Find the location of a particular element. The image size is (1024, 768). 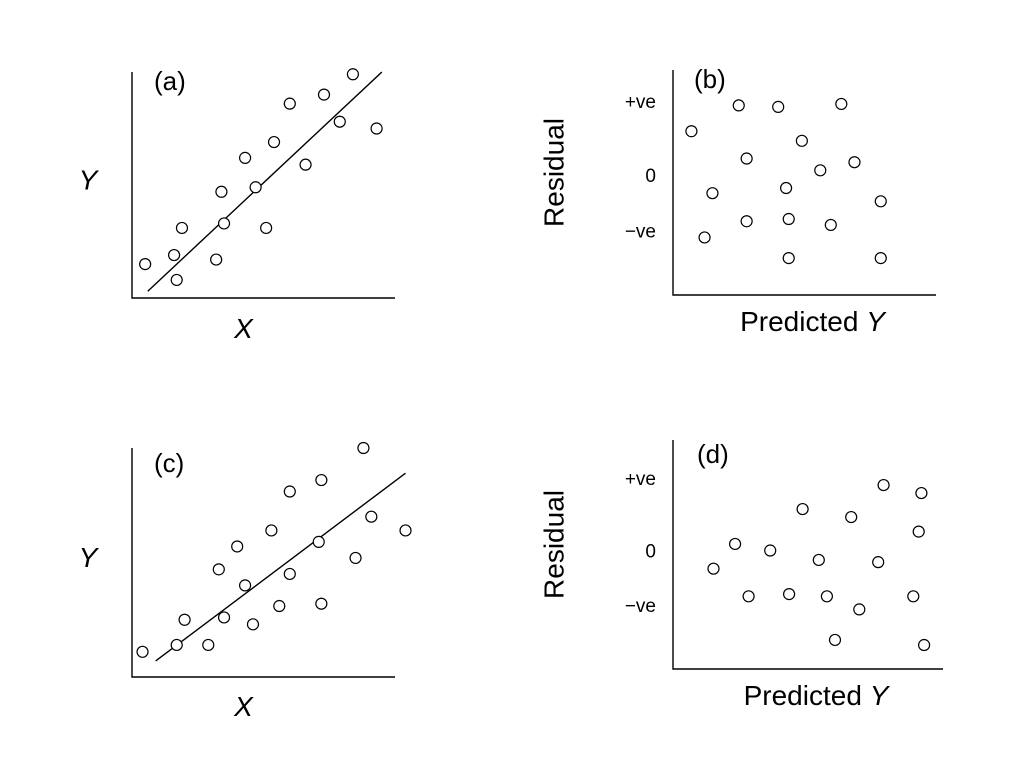

axes-b is located at coordinates (804, 183).